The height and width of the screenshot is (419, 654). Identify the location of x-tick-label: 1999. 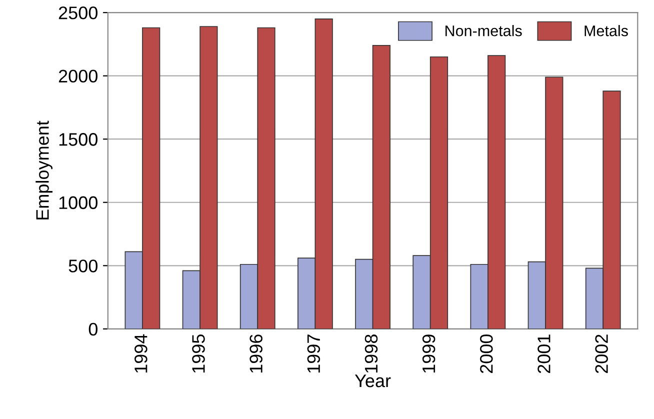
(429, 353).